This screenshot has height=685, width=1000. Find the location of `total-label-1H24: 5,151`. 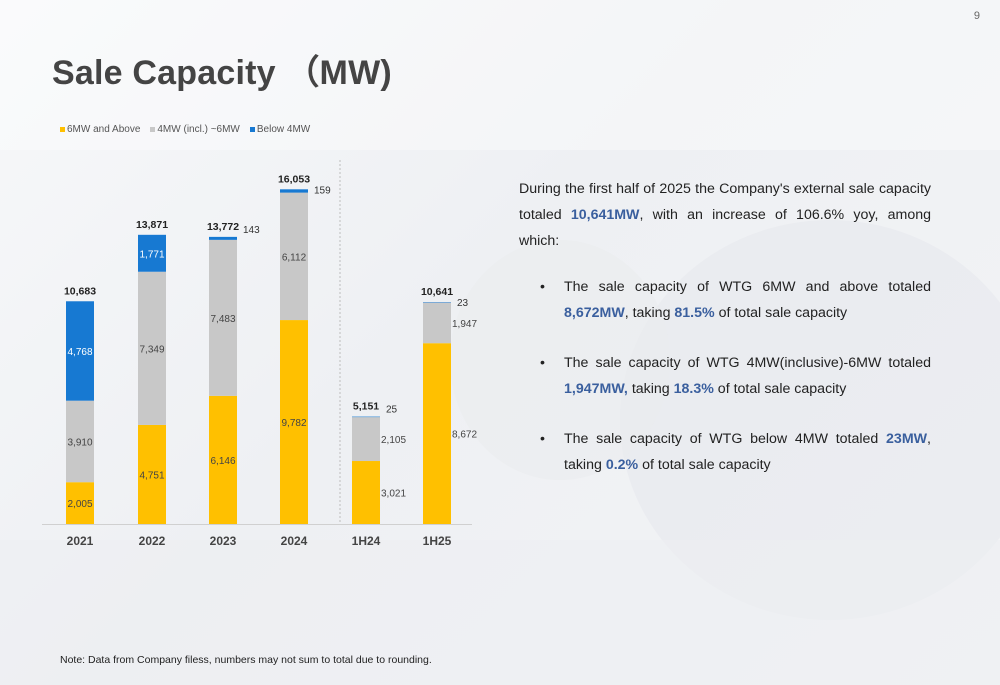

total-label-1H24: 5,151 is located at coordinates (366, 407).